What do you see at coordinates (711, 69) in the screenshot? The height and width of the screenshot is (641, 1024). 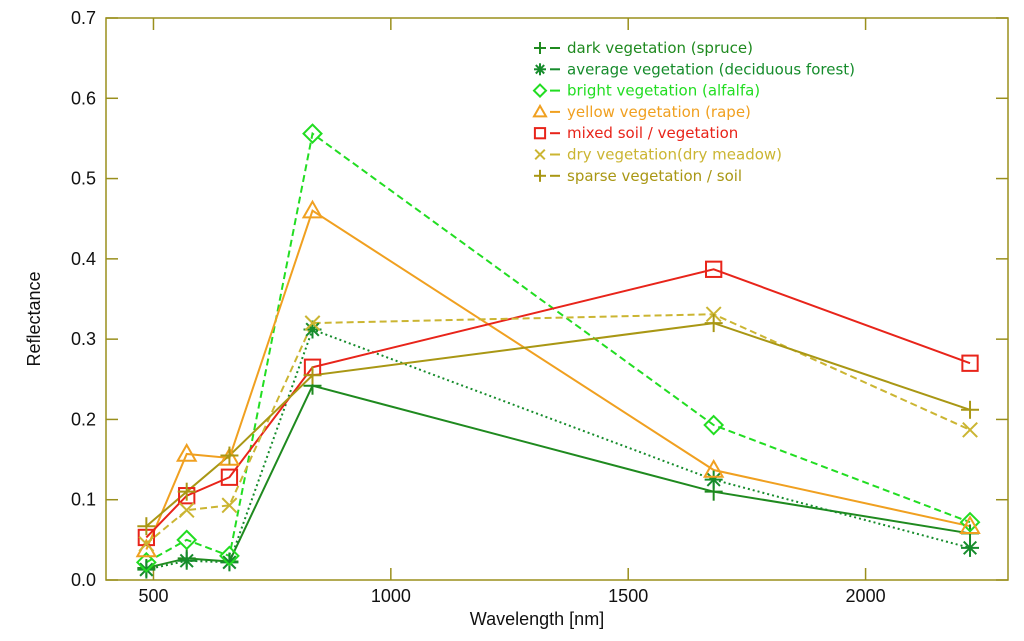 I see `legend-label: average vegetation (deciduous forest)` at bounding box center [711, 69].